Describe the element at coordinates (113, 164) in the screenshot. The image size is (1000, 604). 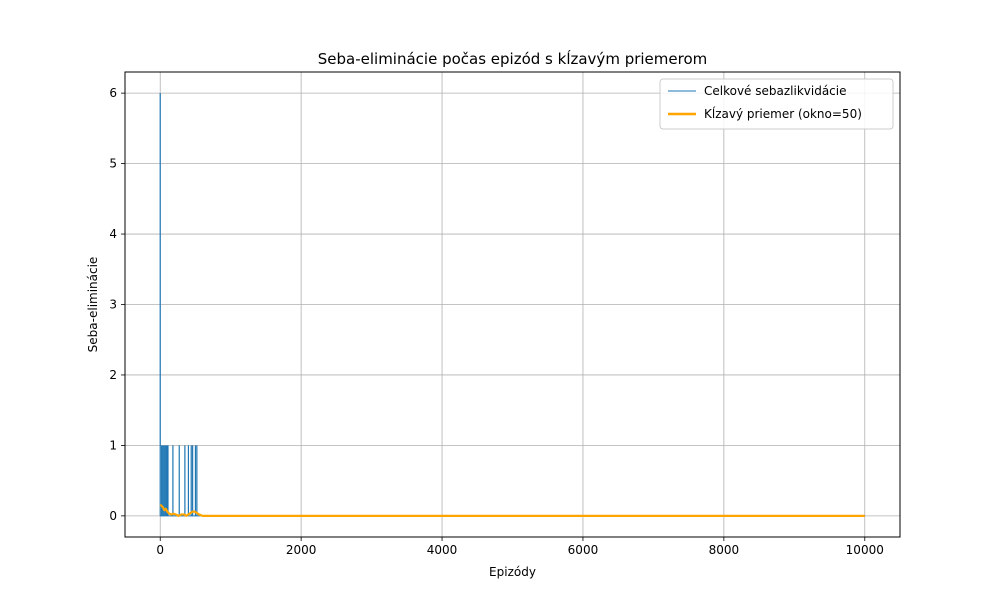
I see `y-tick-label: 5` at that location.